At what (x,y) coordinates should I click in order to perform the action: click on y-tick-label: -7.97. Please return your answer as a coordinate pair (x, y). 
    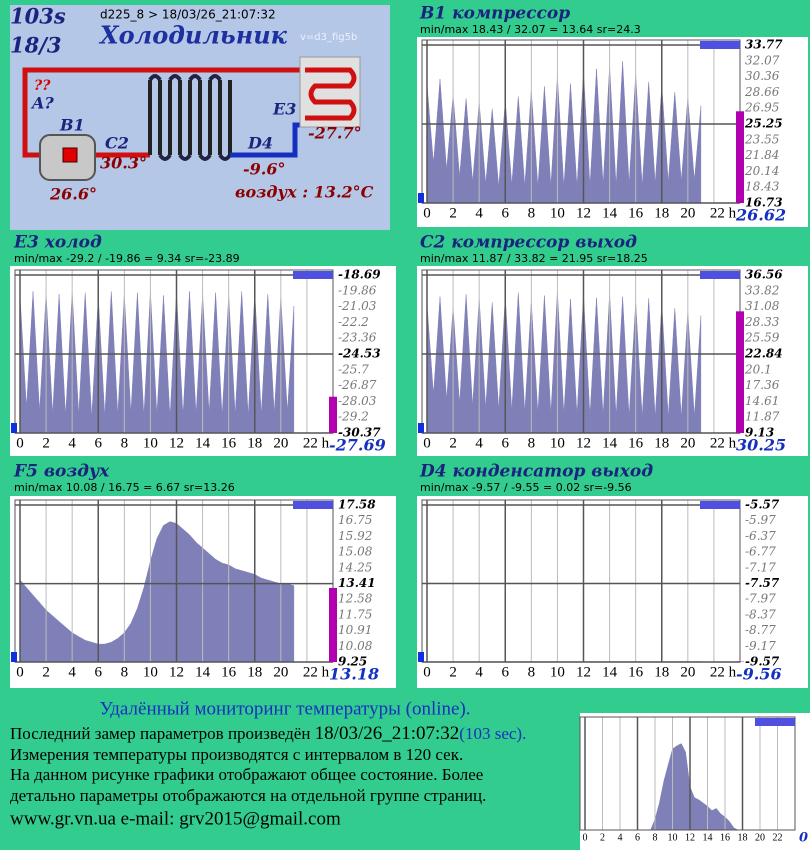
    Looking at the image, I should click on (760, 599).